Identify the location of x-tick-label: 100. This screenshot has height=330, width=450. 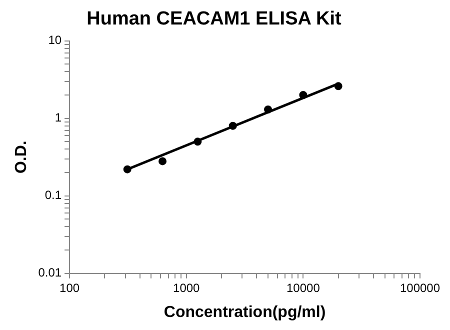
(70, 287).